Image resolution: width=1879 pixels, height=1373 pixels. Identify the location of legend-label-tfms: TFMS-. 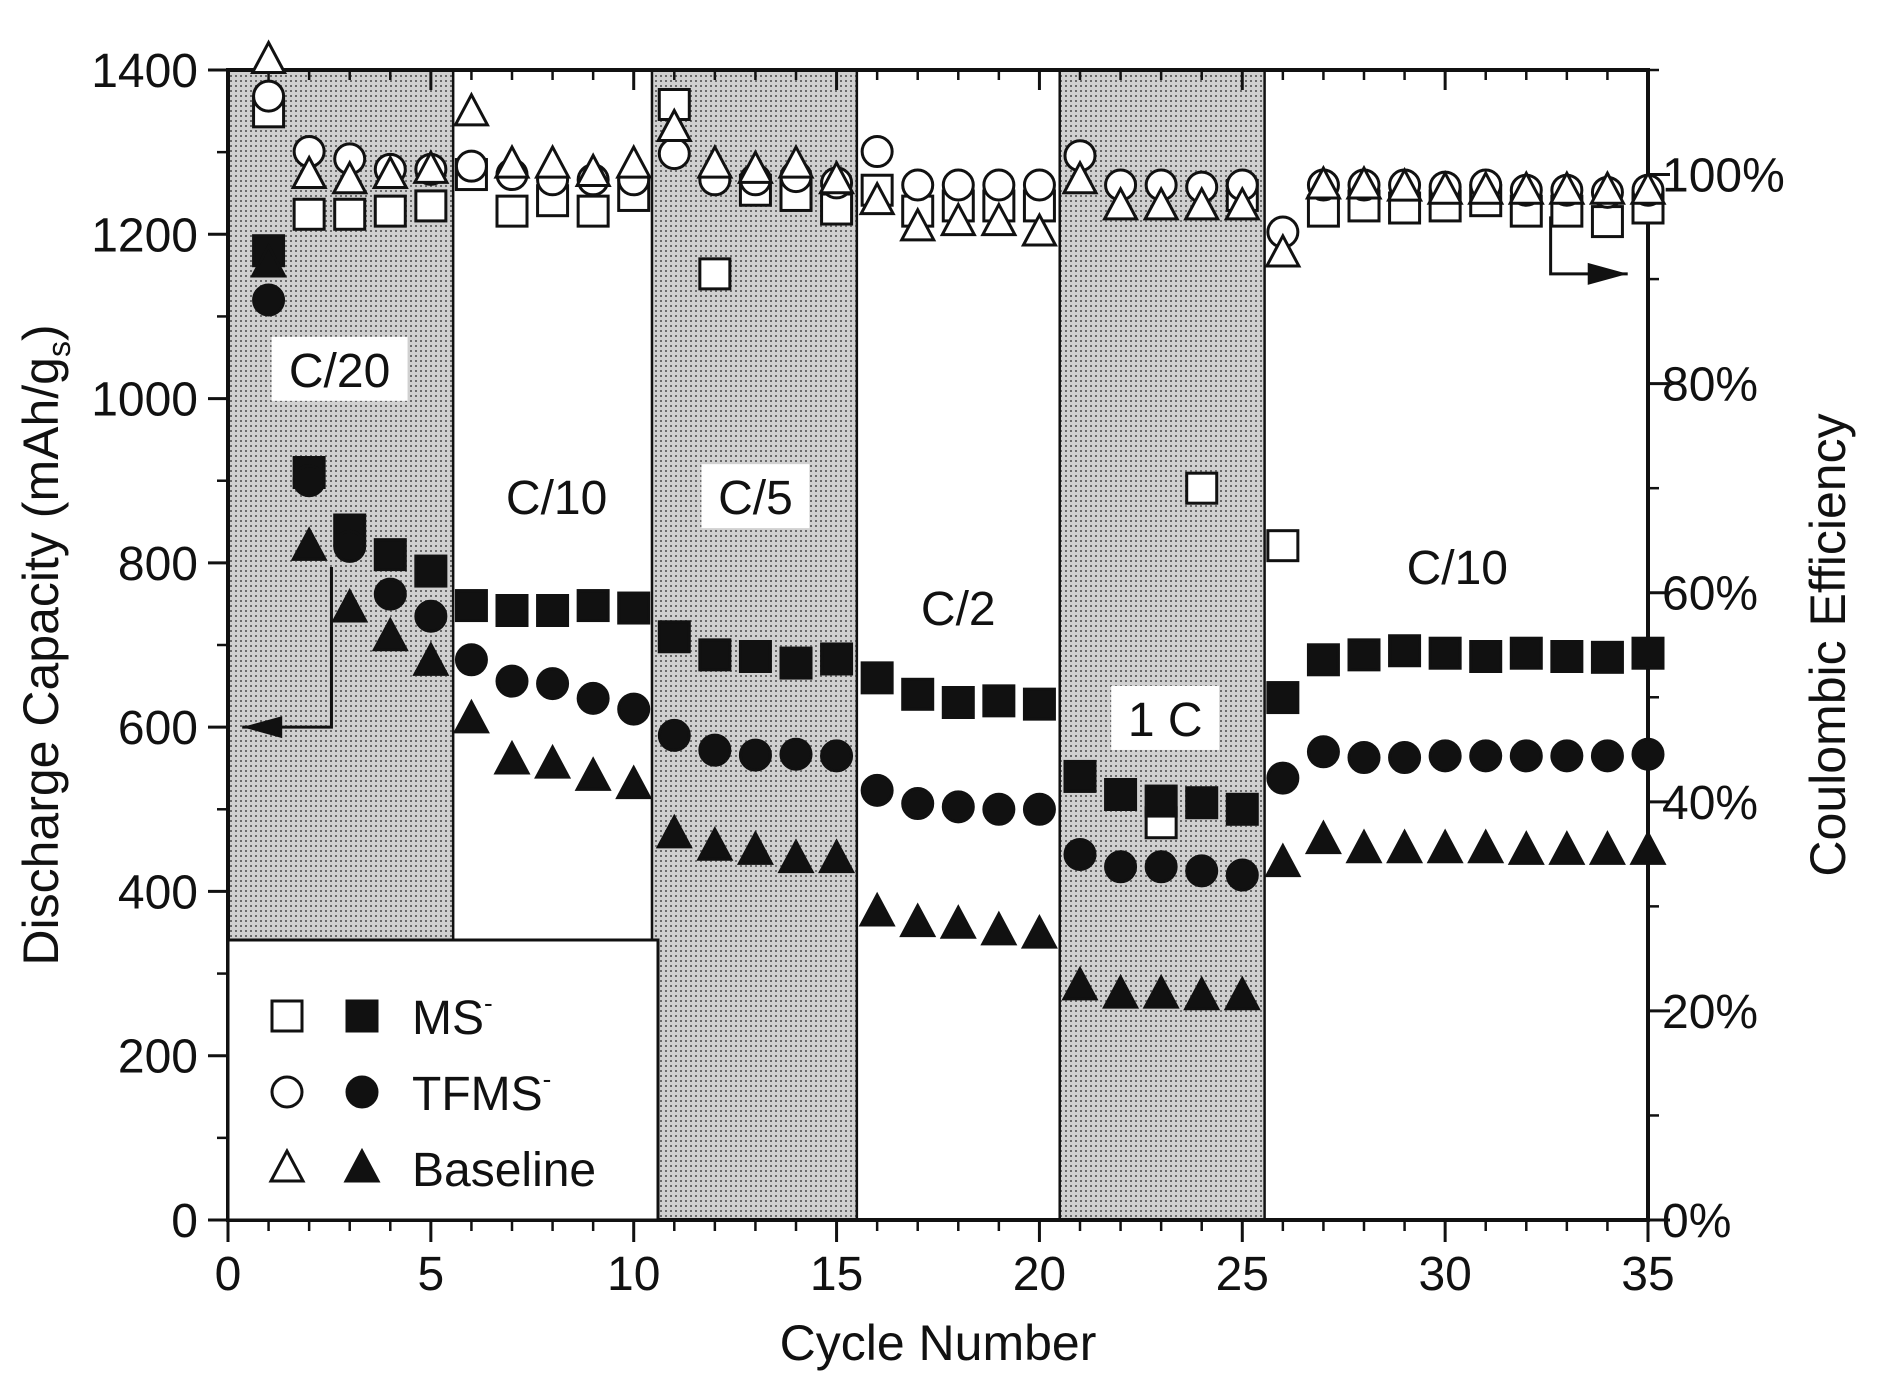
(481, 1092).